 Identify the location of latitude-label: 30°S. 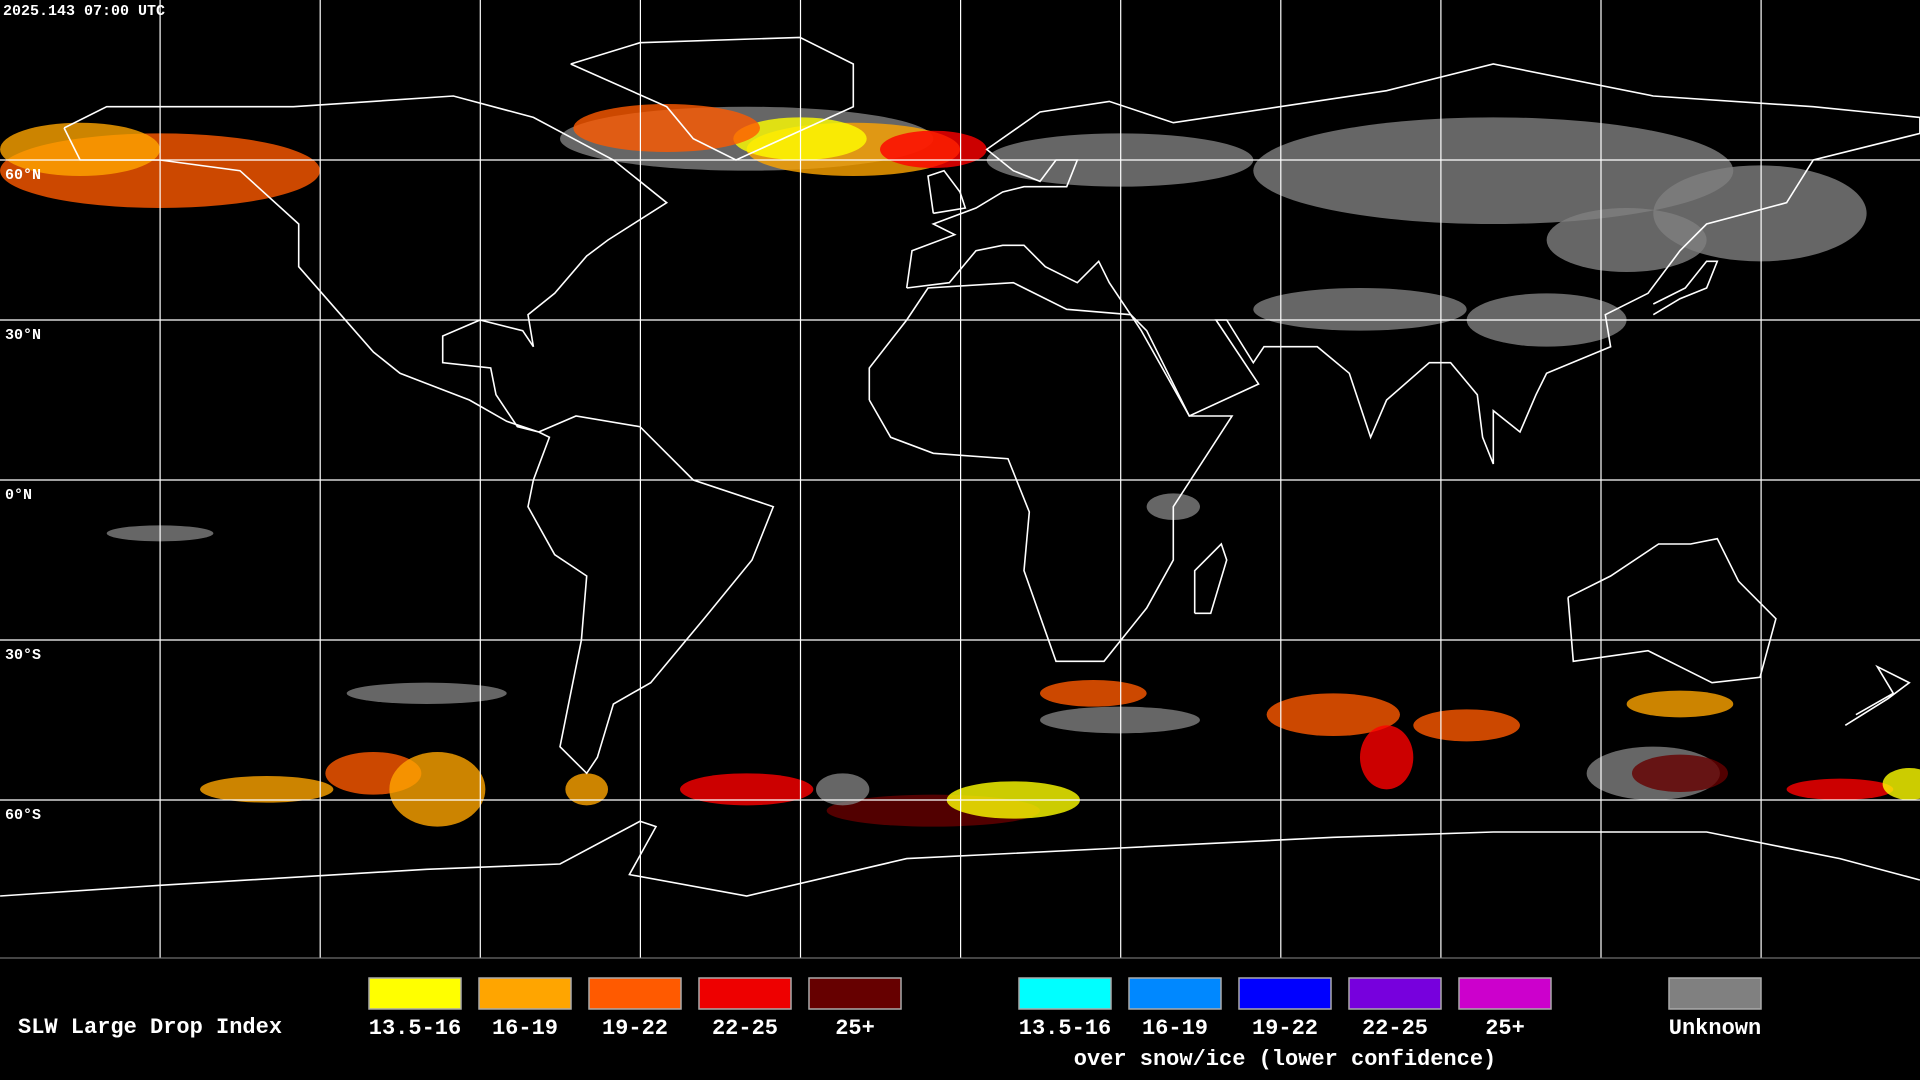
(23, 655).